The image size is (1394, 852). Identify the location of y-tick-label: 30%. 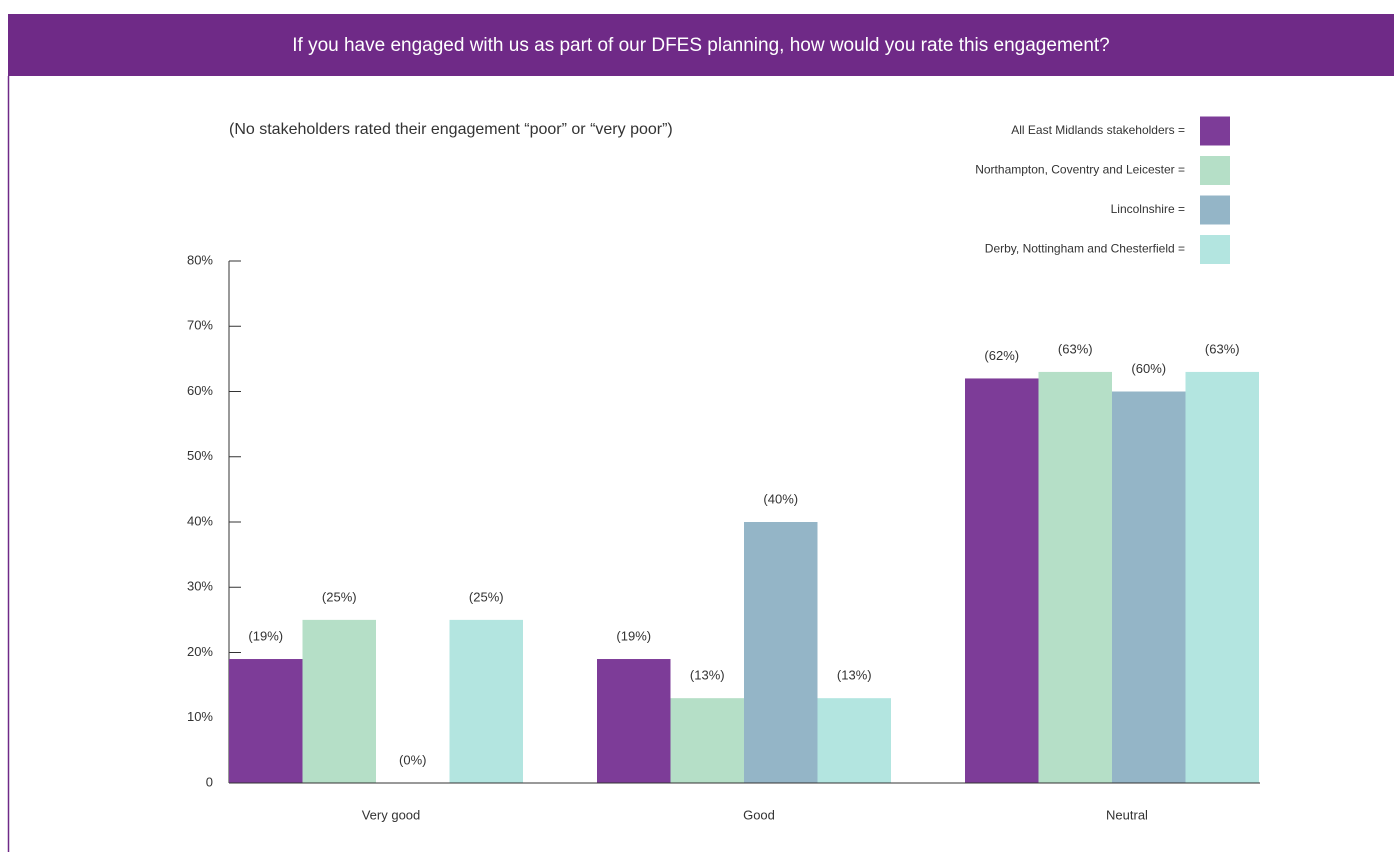
(200, 586).